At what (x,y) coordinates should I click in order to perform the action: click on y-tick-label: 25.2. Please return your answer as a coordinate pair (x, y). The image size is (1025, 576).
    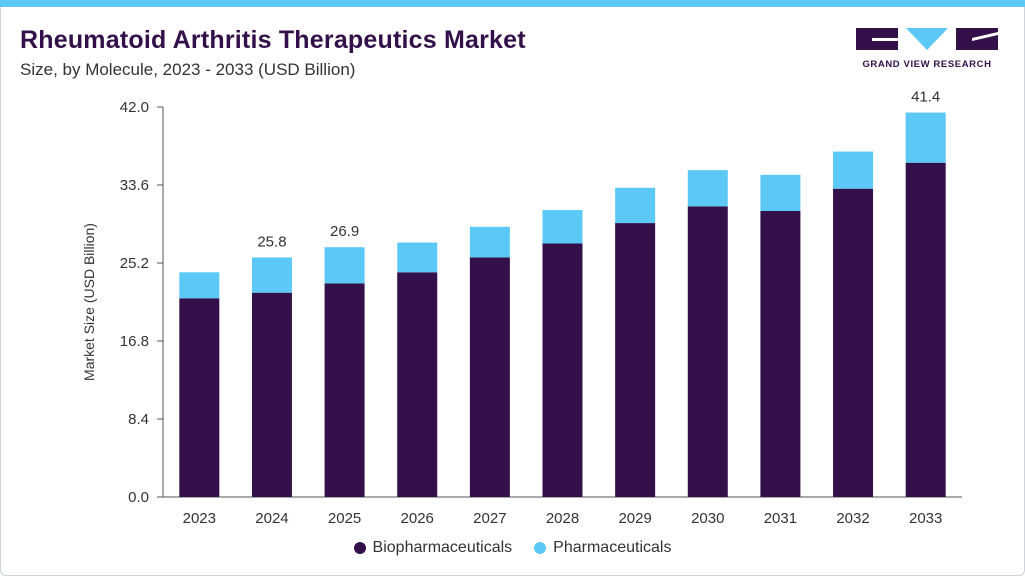
    Looking at the image, I should click on (134, 263).